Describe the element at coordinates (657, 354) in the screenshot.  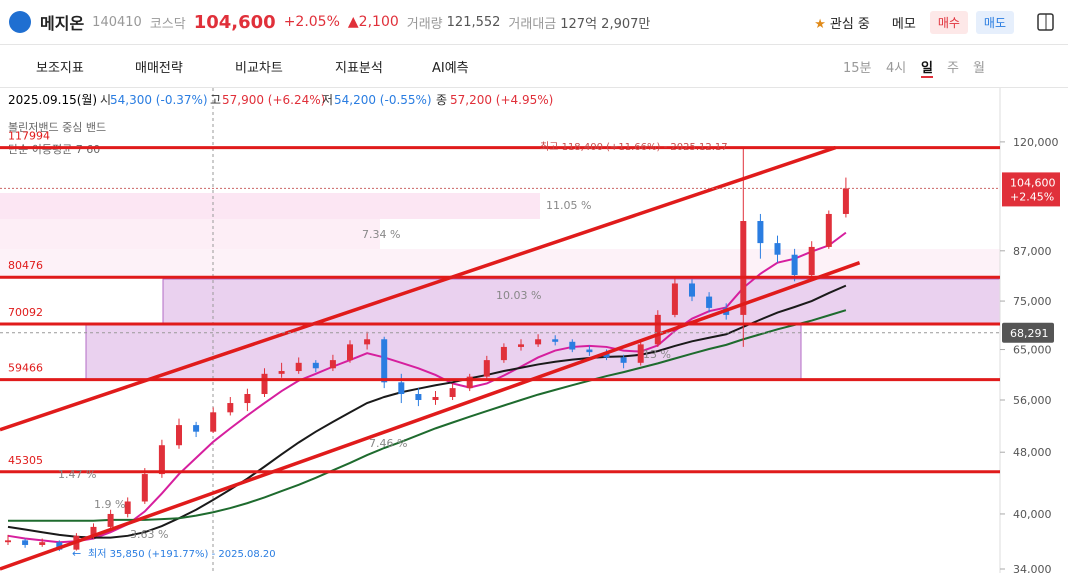
I see `range-annotation: 13 %` at that location.